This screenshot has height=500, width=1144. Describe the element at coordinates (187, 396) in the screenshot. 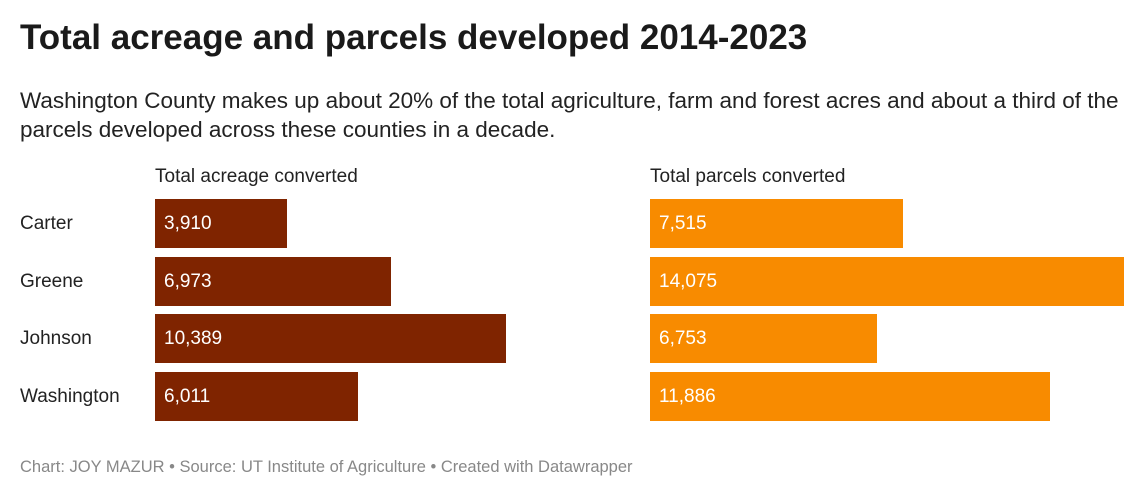

I see `data-label: 6,011` at that location.